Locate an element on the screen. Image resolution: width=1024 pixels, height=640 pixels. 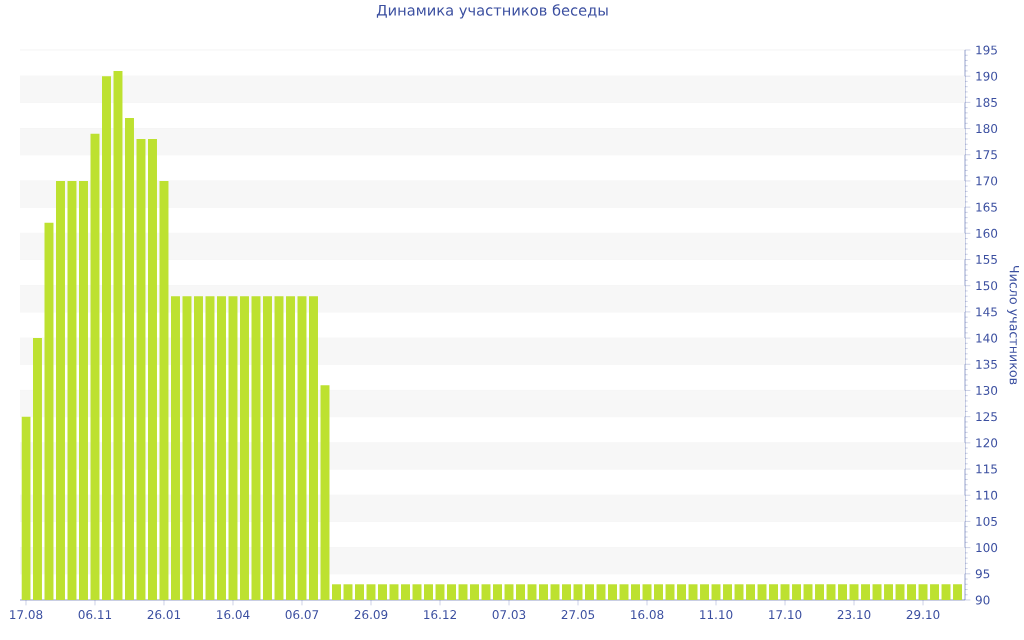
y-tick-label: 190 is located at coordinates (987, 76).